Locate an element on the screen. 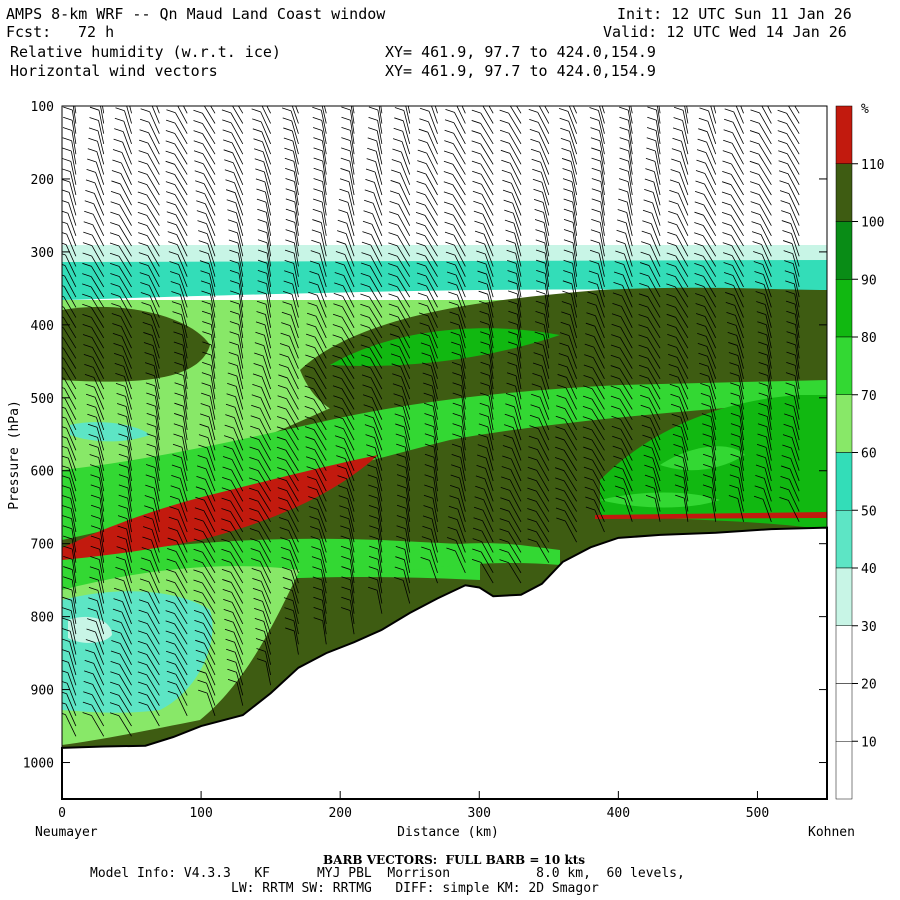  y-axis-title: Pressure (hPa) is located at coordinates (14, 455).